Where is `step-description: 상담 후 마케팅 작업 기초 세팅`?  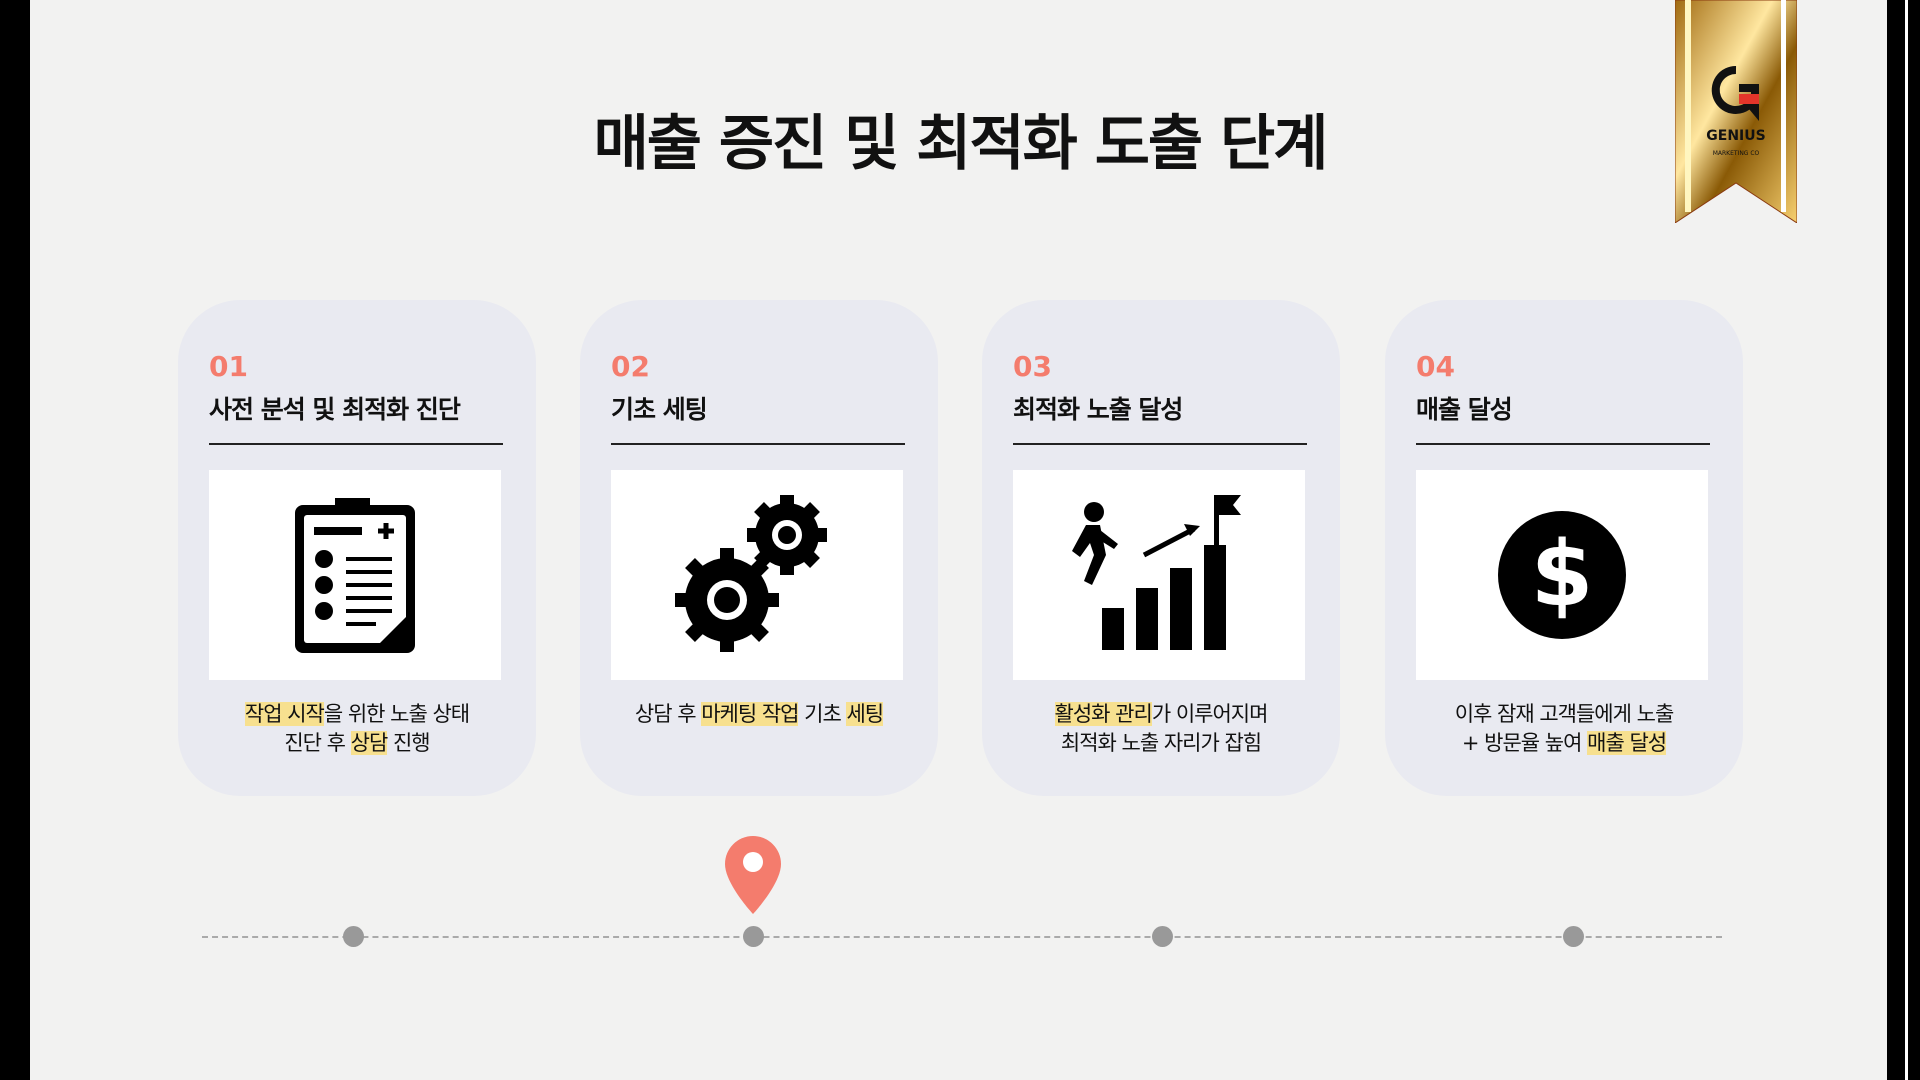 step-description: 상담 후 마케팅 작업 기초 세팅 is located at coordinates (759, 714).